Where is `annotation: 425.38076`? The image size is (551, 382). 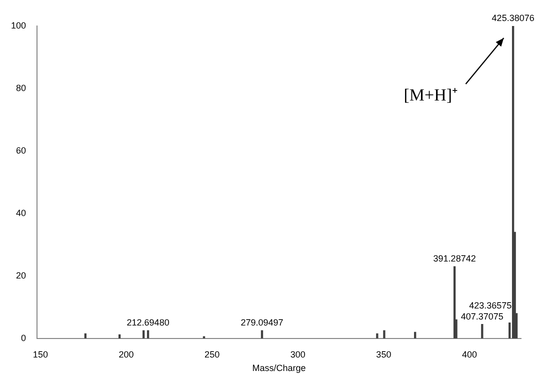
annotation: 425.38076 is located at coordinates (513, 17).